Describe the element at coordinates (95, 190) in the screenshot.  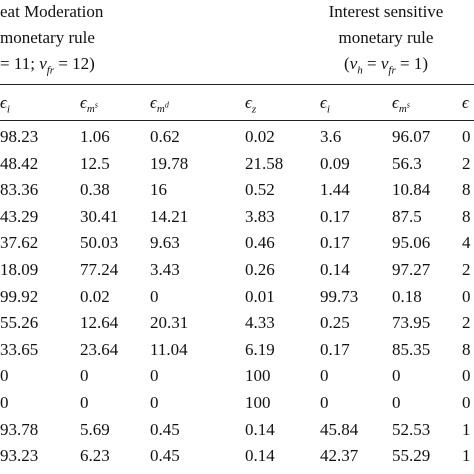
I see `cell: 0.38` at that location.